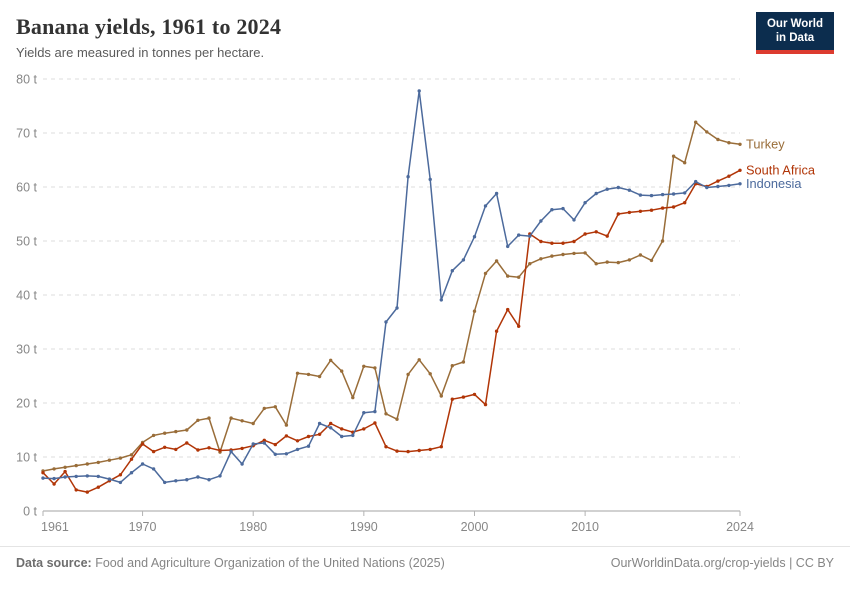 This screenshot has height=600, width=850. What do you see at coordinates (397, 522) in the screenshot?
I see `x-axis: 1961 1970 1980 1990 2000 2010 2024` at bounding box center [397, 522].